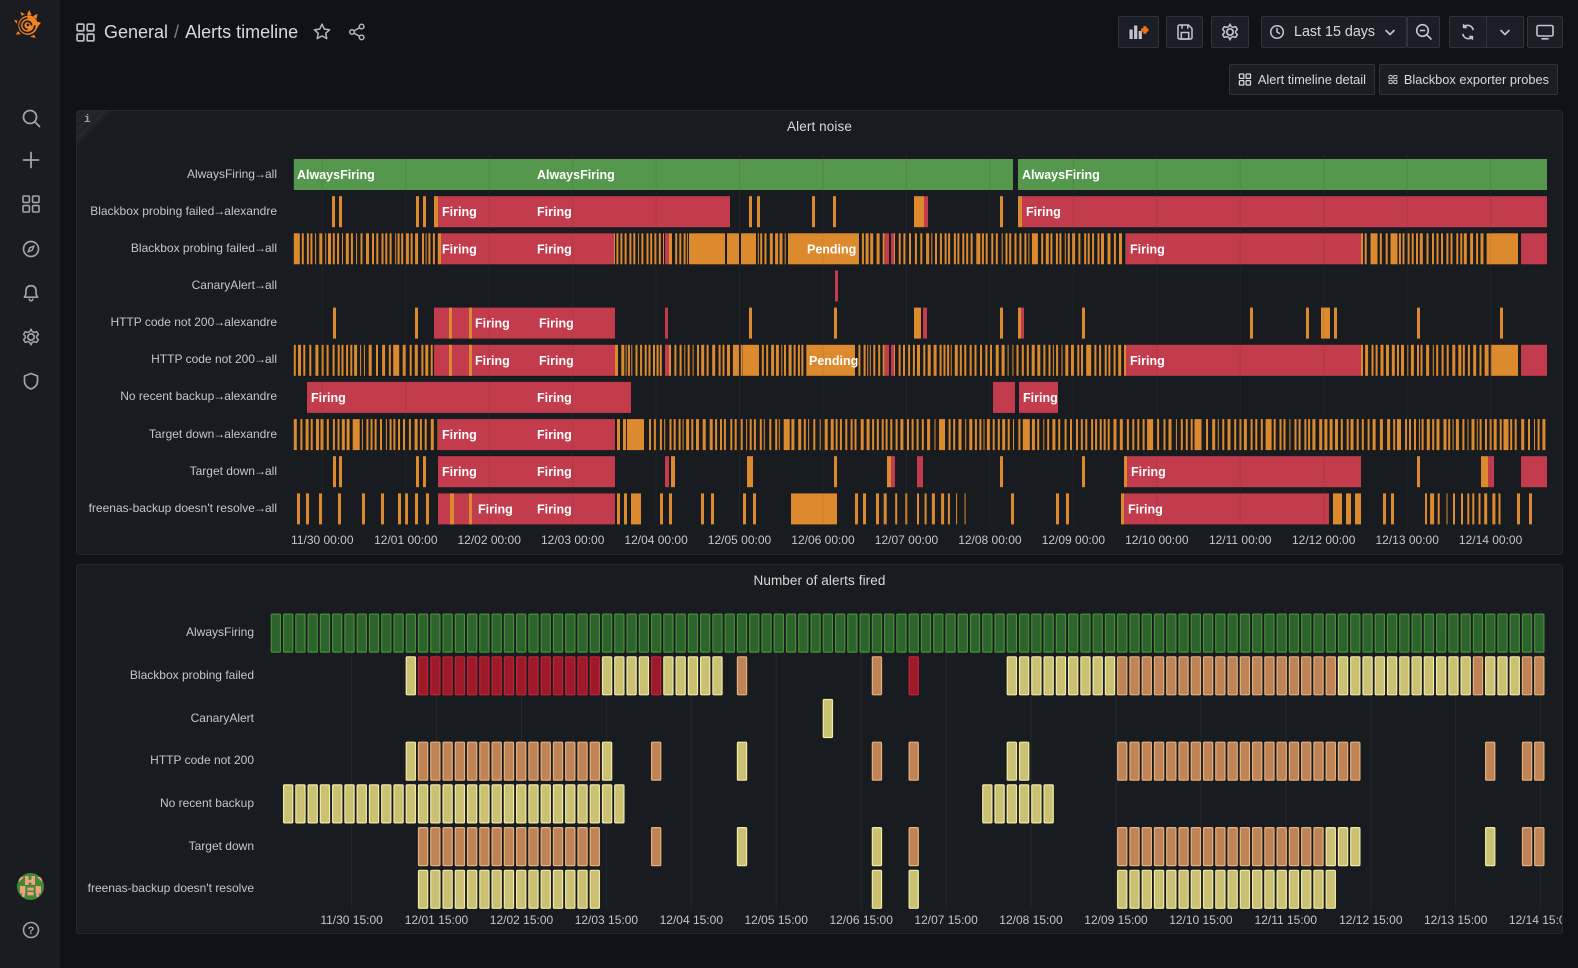  Describe the element at coordinates (1407, 540) in the screenshot. I see `svg-text: 12/13 00:00` at that location.